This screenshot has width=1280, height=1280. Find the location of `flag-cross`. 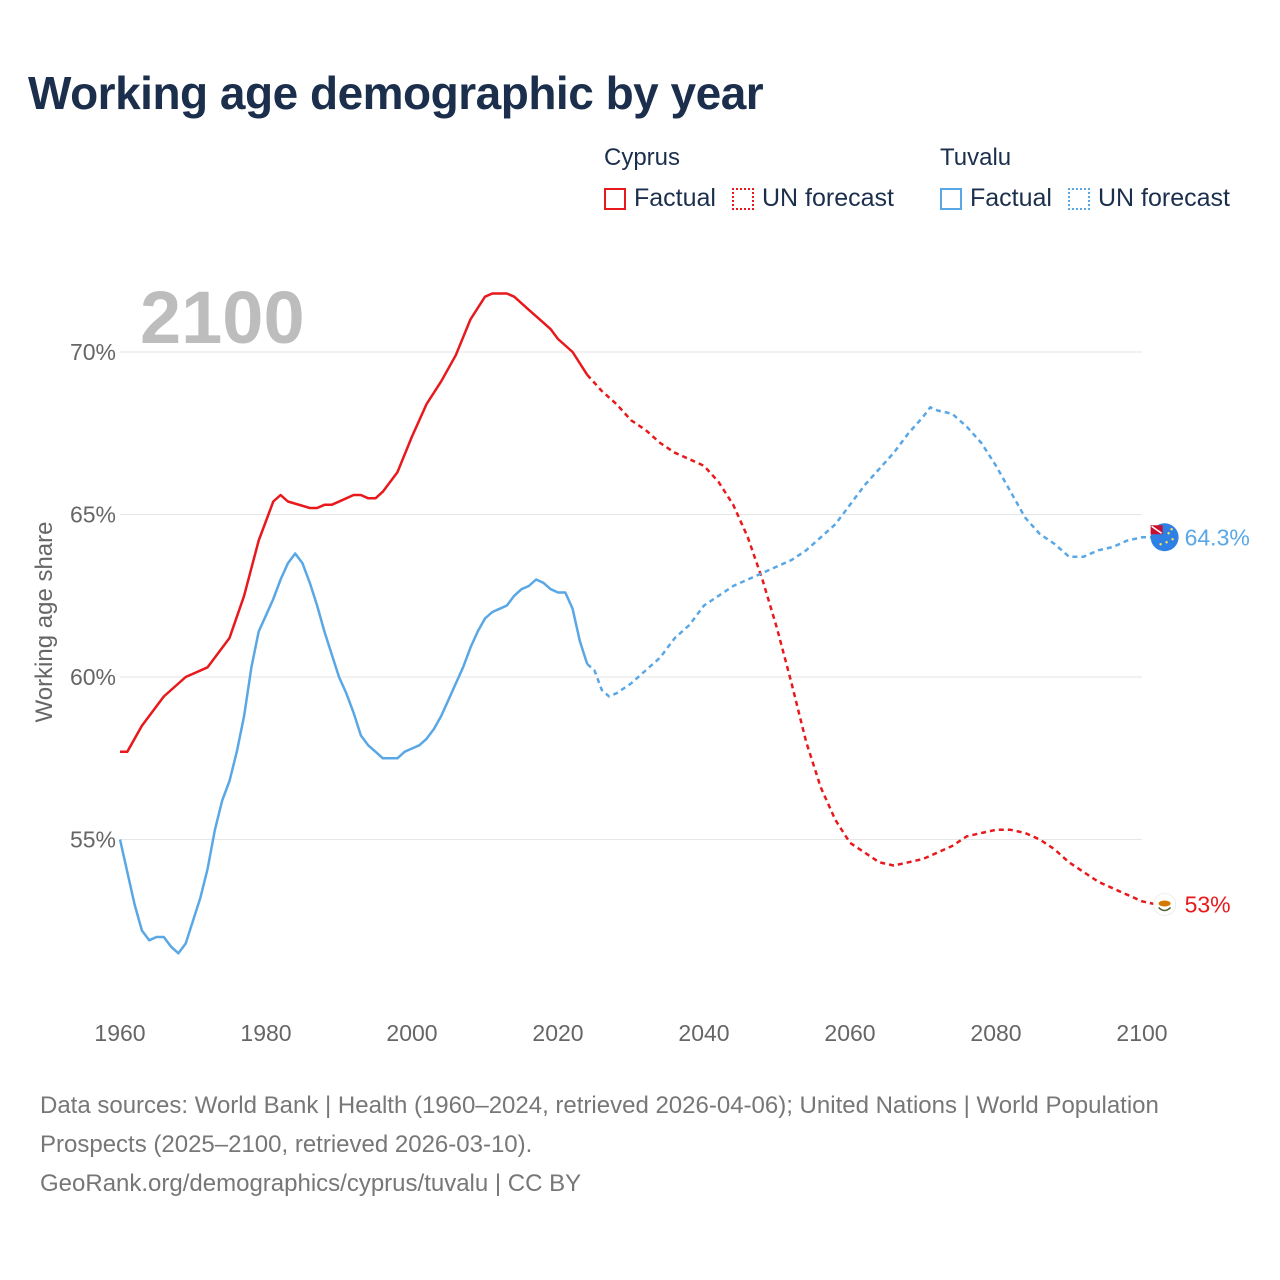

flag-cross is located at coordinates (1157, 529).